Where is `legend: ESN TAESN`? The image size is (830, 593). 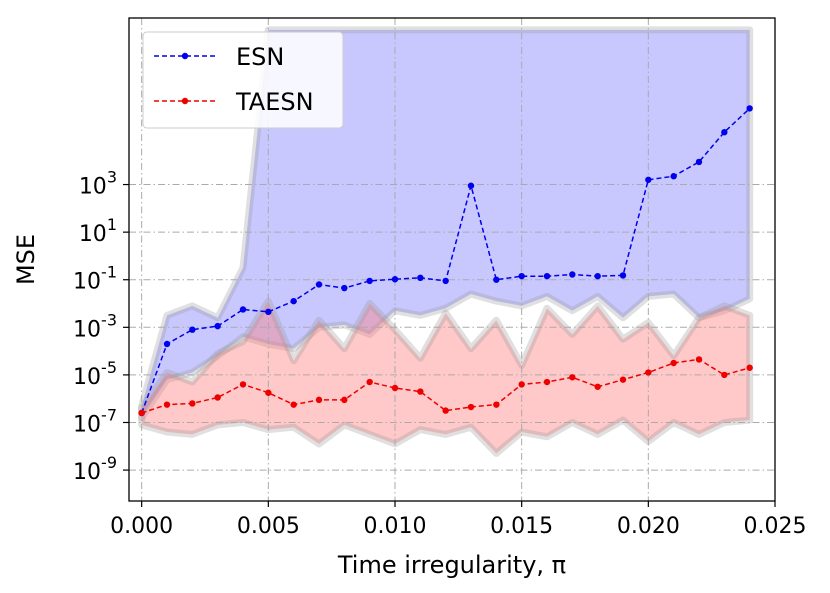
legend: ESN TAESN is located at coordinates (243, 80).